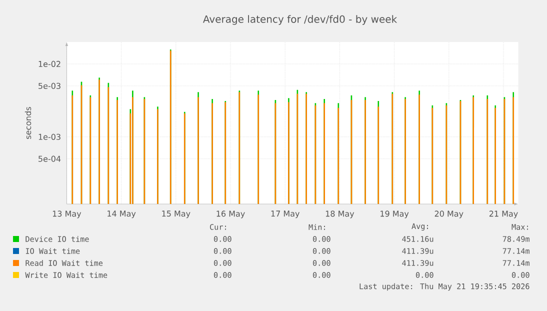  What do you see at coordinates (394, 214) in the screenshot?
I see `x-tick-label: 19 May` at bounding box center [394, 214].